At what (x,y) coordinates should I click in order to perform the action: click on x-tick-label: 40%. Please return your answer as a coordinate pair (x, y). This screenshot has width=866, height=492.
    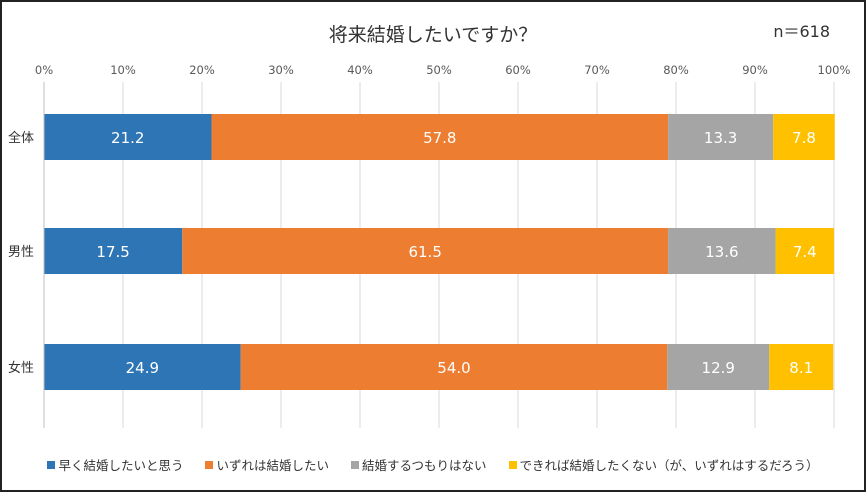
    Looking at the image, I should click on (360, 70).